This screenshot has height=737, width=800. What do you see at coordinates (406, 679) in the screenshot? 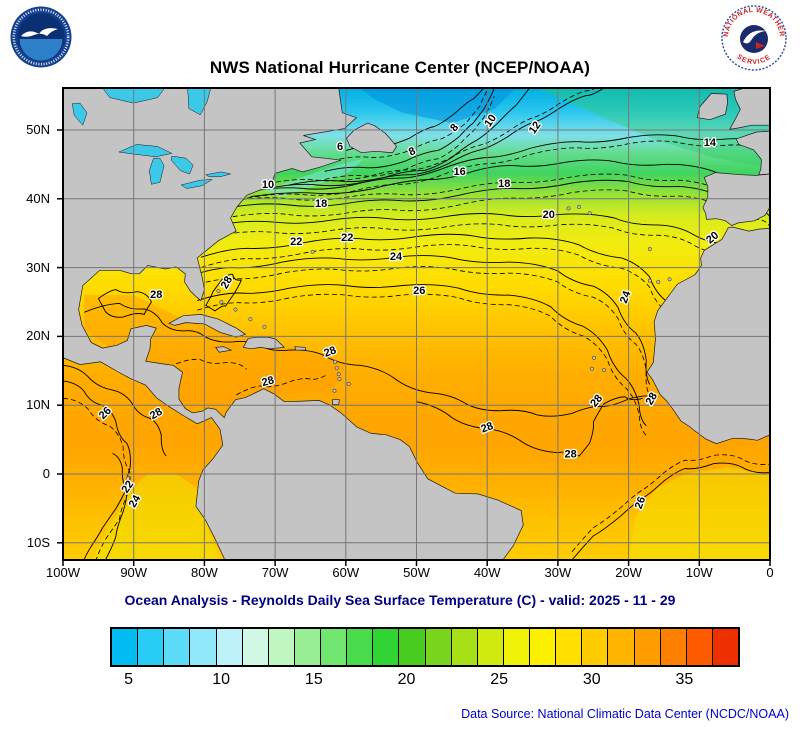
I see `colorbar-tick-label: 20` at bounding box center [406, 679].